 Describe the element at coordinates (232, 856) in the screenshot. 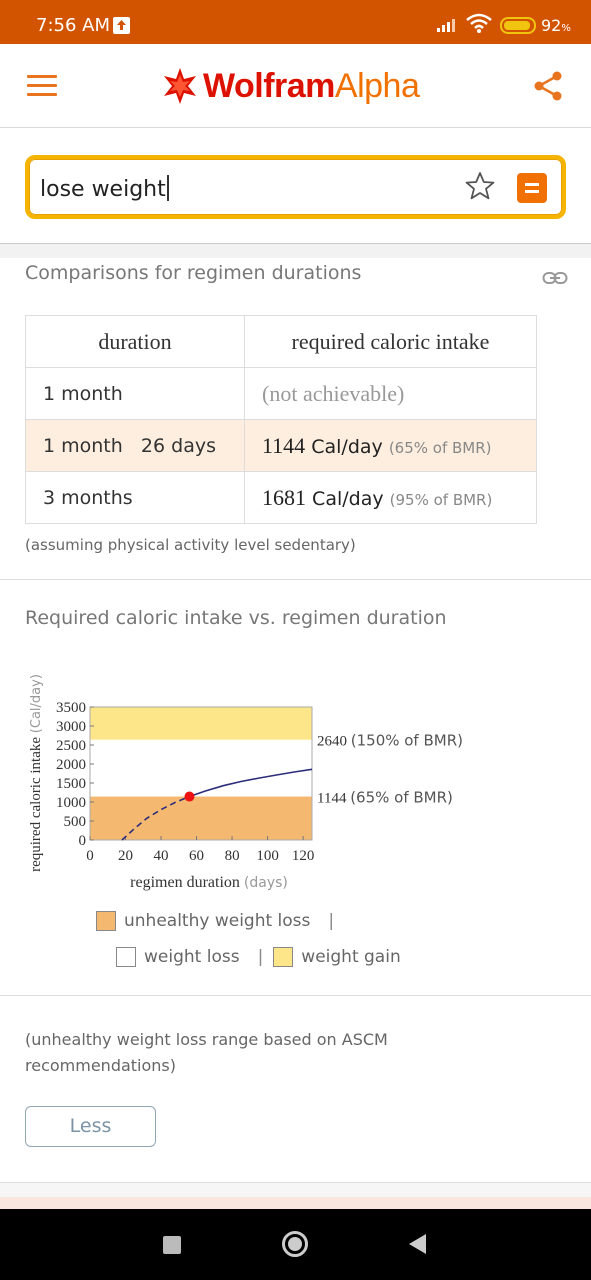

I see `x-tick-label: 80` at that location.